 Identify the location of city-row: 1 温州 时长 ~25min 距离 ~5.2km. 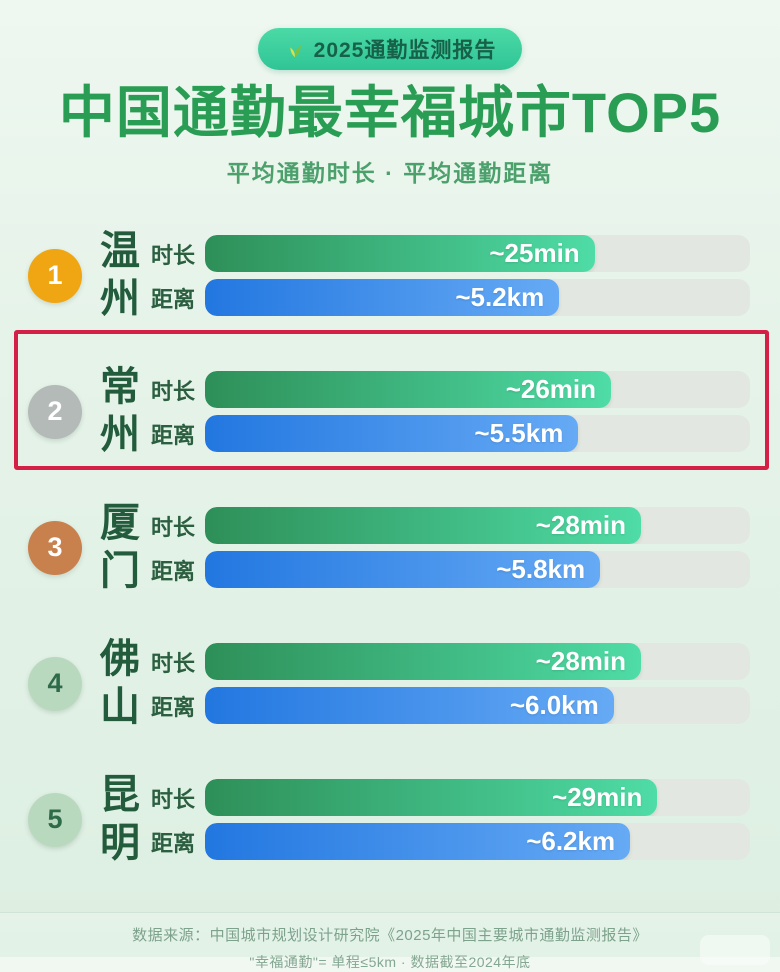
(390, 276).